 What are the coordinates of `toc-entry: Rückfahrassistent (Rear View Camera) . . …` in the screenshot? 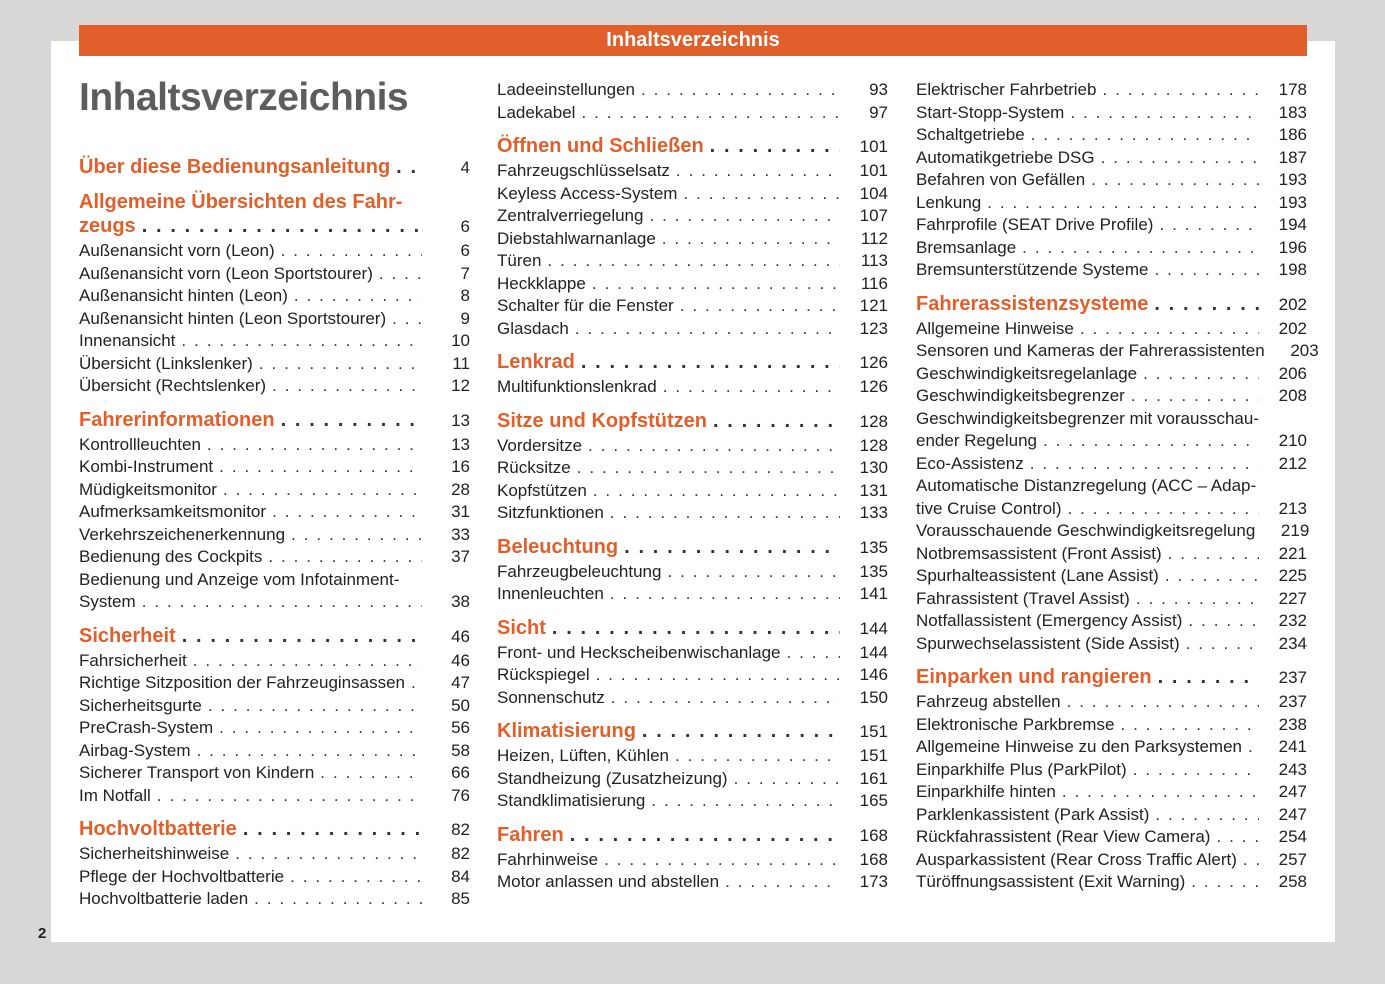 It's located at (1111, 837).